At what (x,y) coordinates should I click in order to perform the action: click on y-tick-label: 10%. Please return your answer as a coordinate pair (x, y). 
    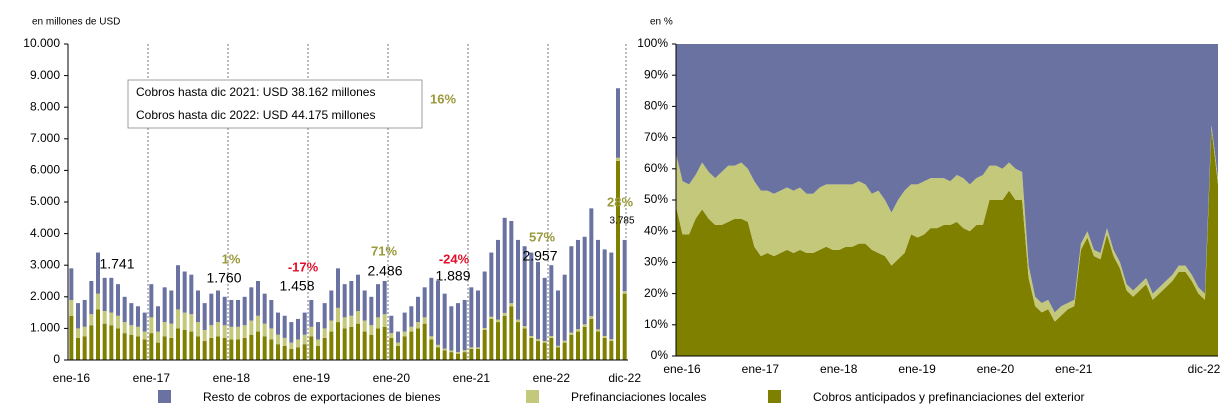
    Looking at the image, I should click on (656, 324).